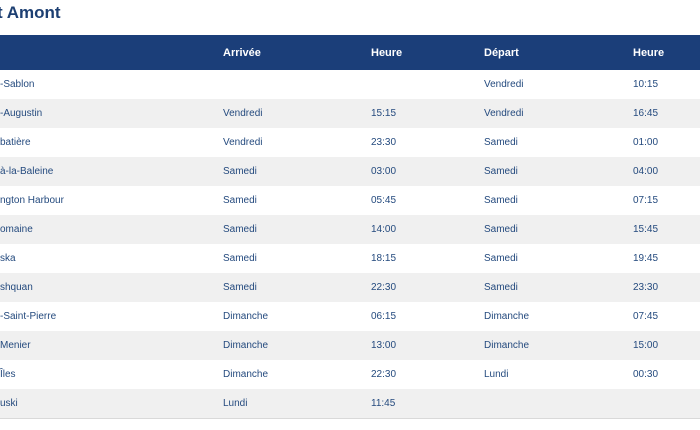  Describe the element at coordinates (383, 403) in the screenshot. I see `arrival-time-cell: 11:45` at that location.